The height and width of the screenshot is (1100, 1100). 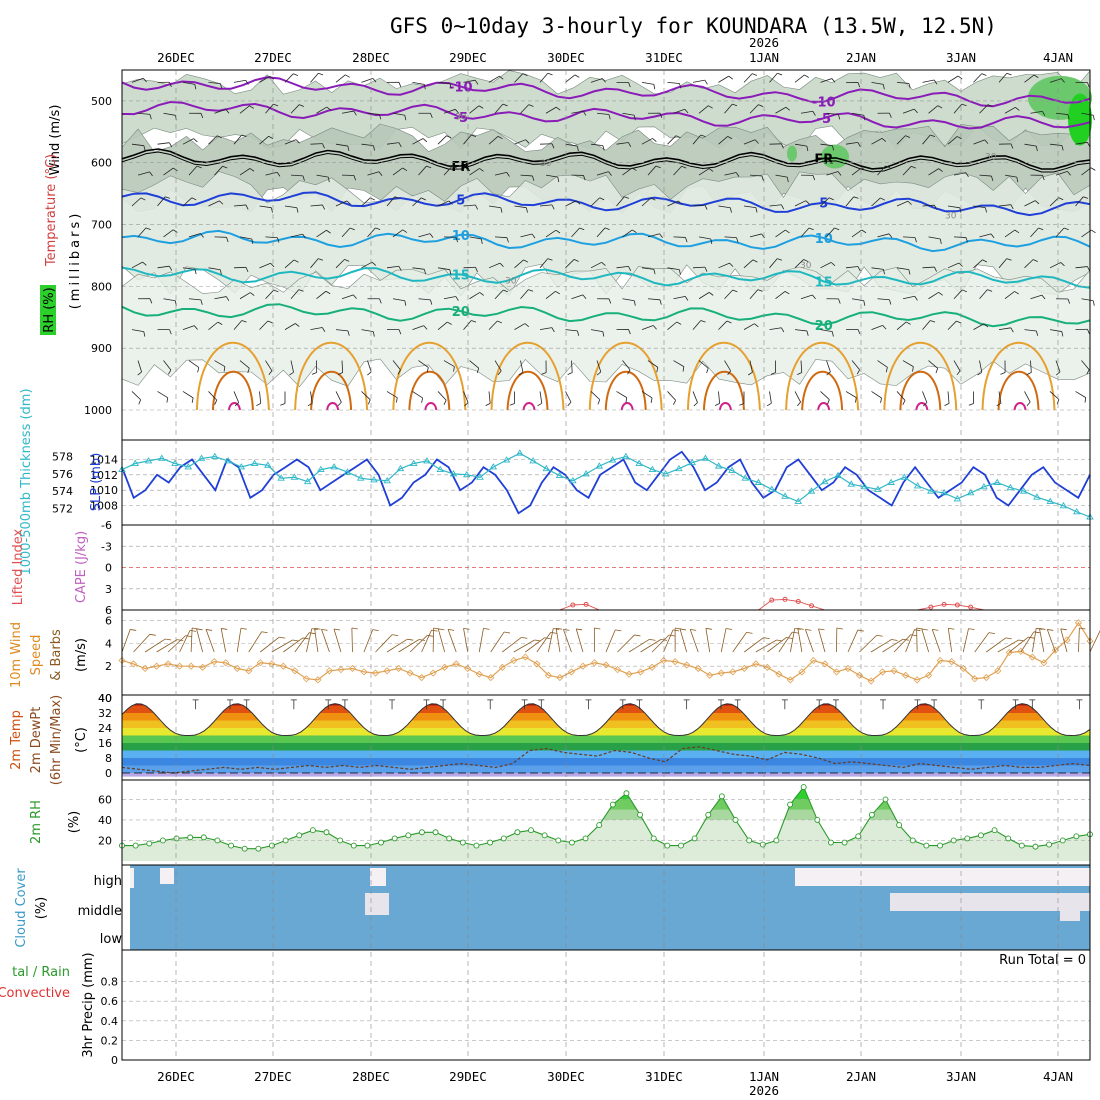 I want to click on cloud-clear, so click(x=378, y=877).